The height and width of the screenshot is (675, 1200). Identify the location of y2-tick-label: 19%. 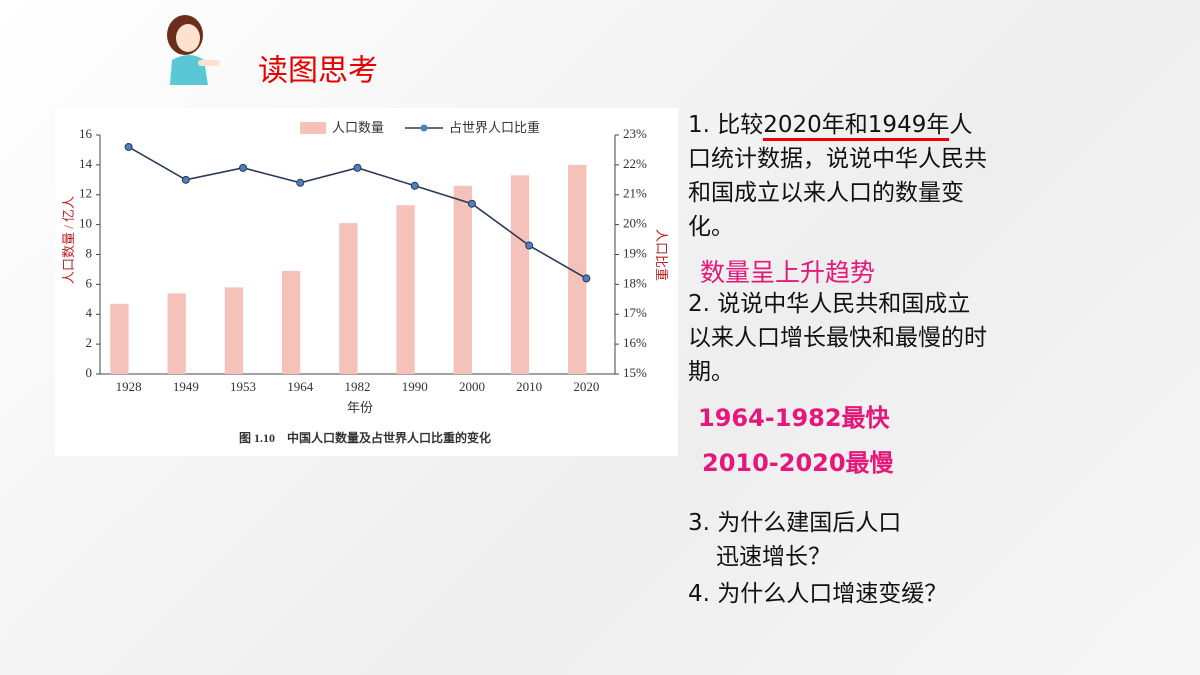
(635, 252).